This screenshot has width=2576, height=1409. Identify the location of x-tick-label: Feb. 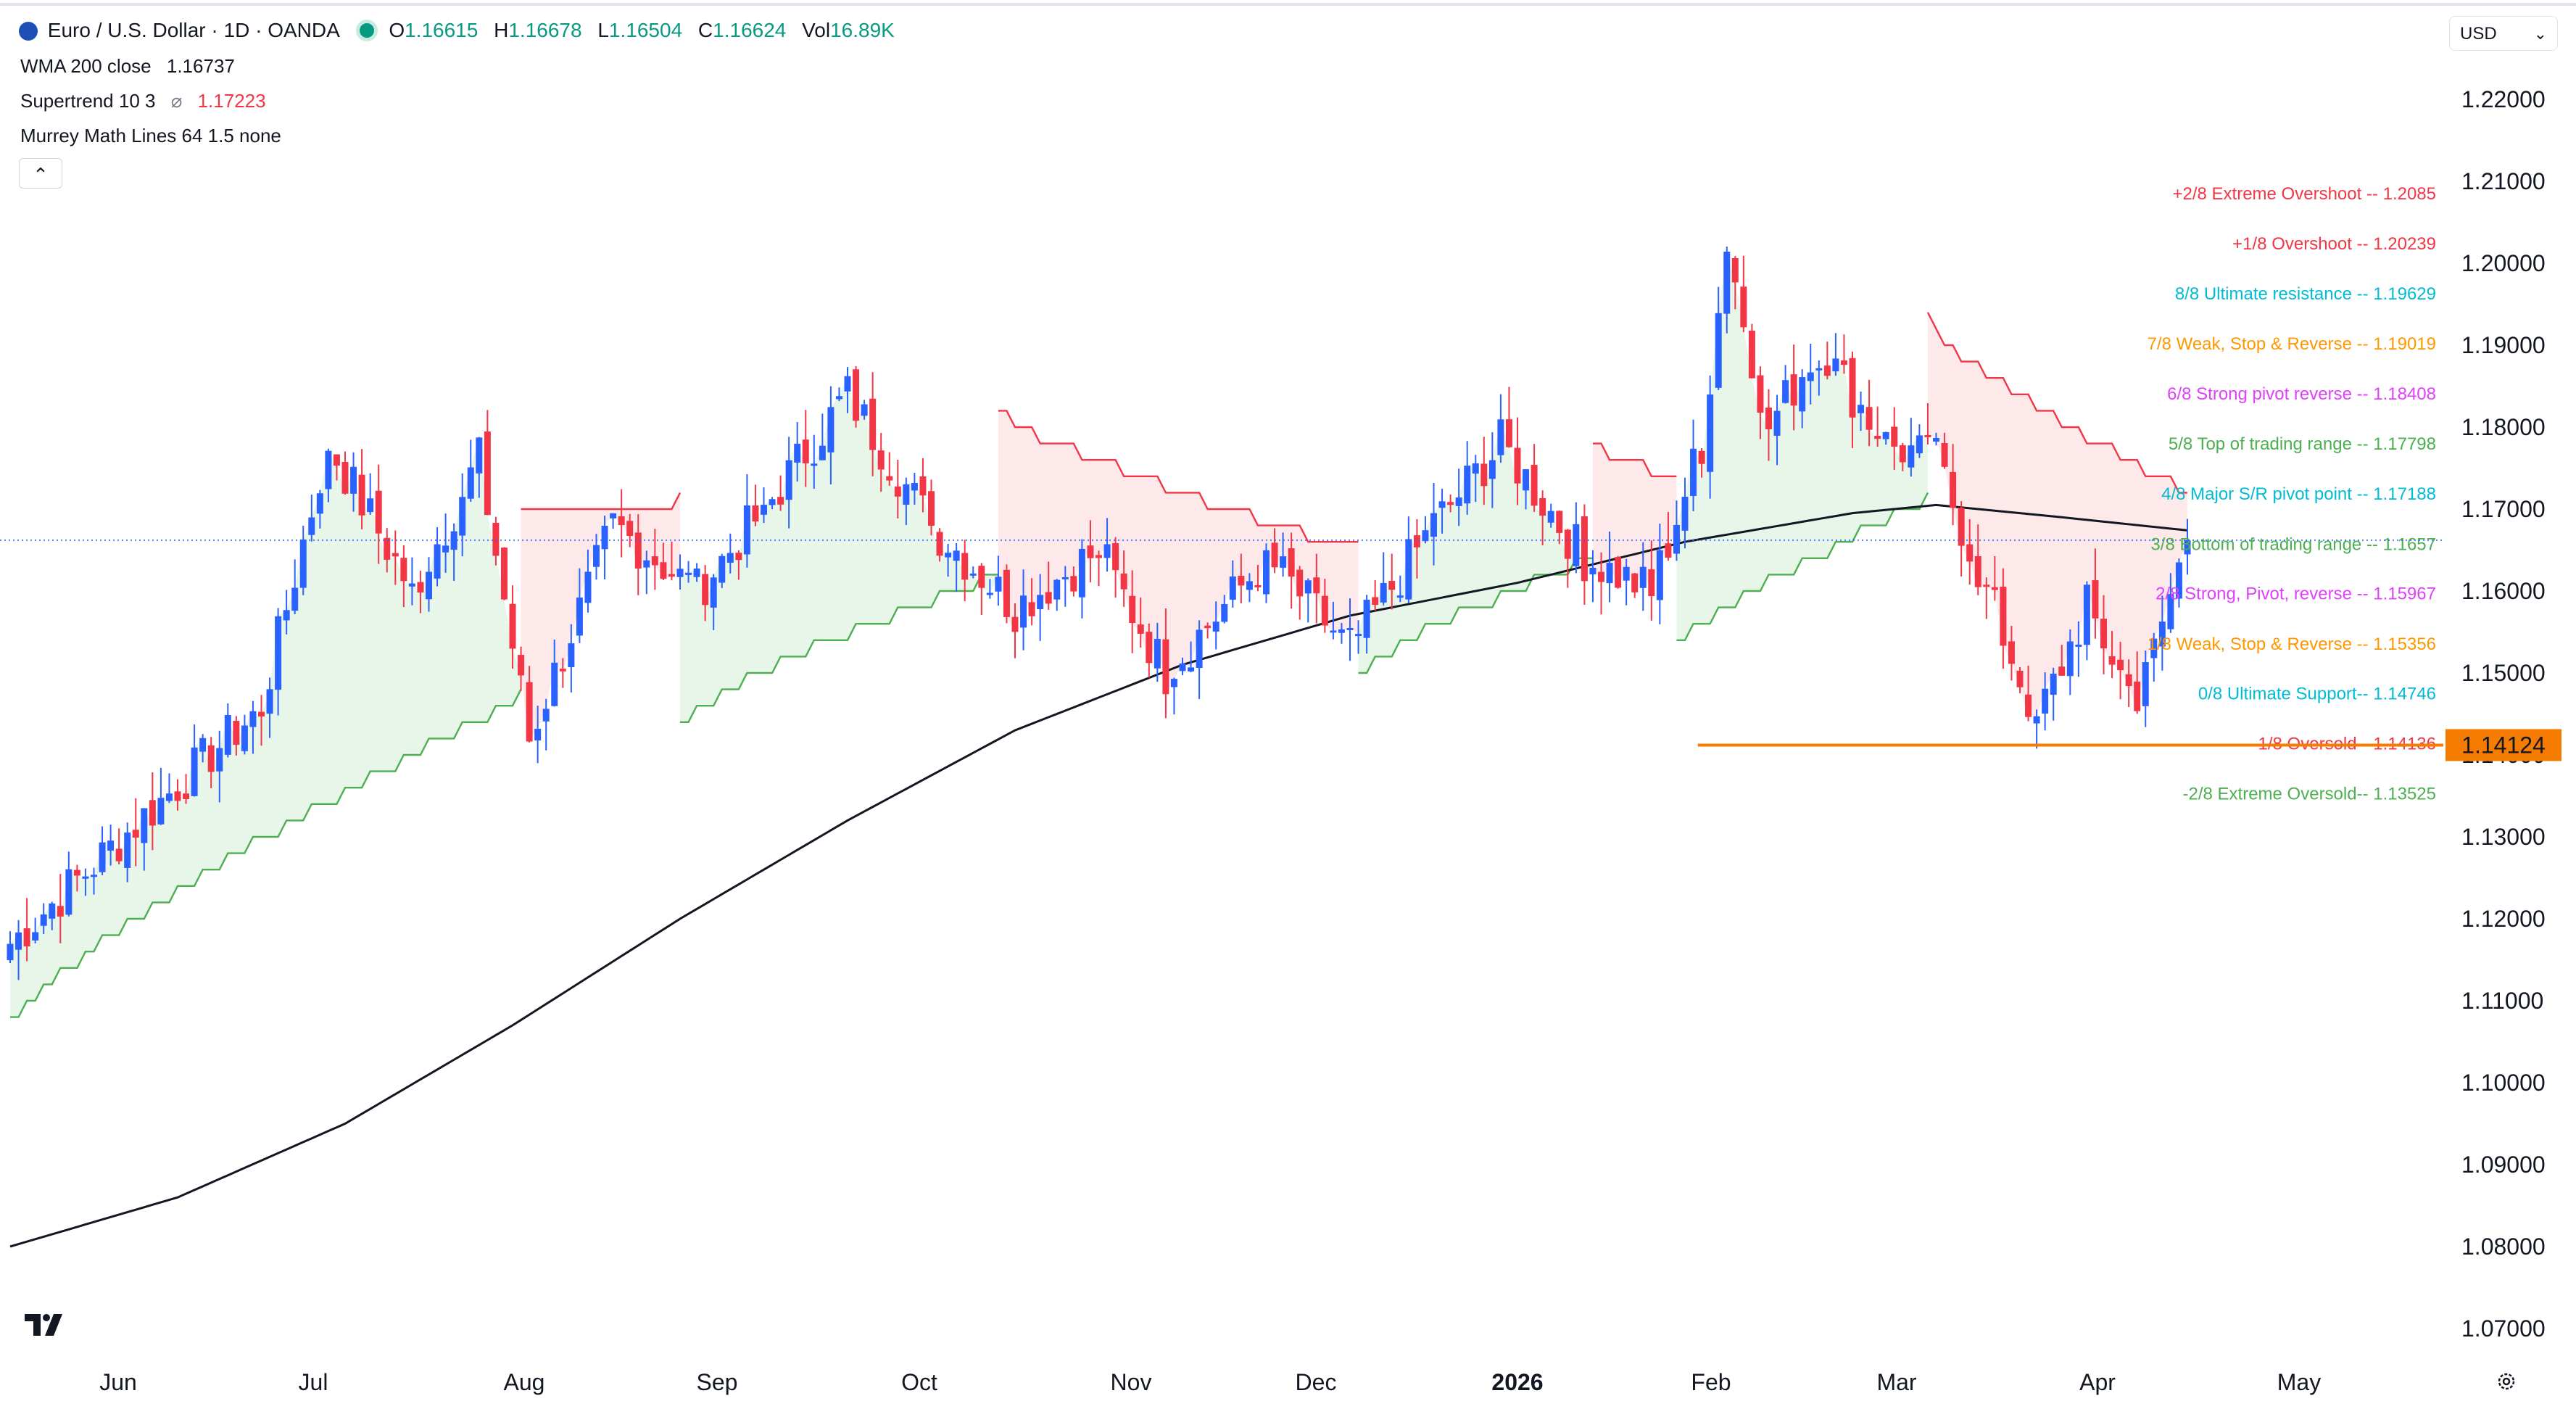
(1711, 1382).